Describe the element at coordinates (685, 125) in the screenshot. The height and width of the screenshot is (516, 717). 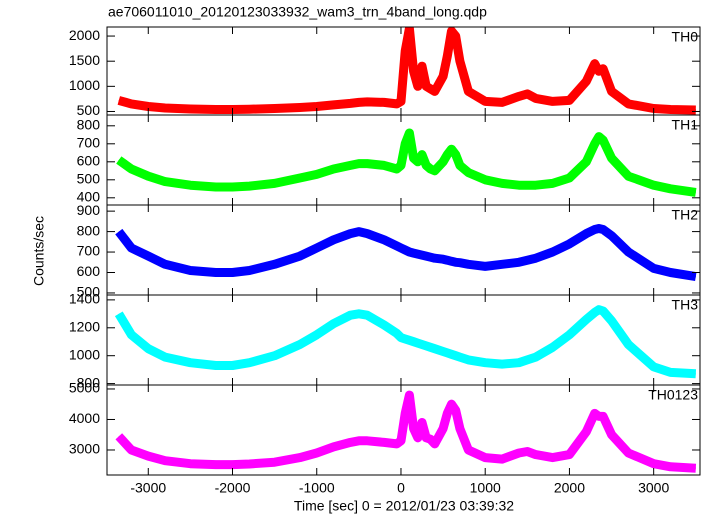
I see `panel-label: TH1` at that location.